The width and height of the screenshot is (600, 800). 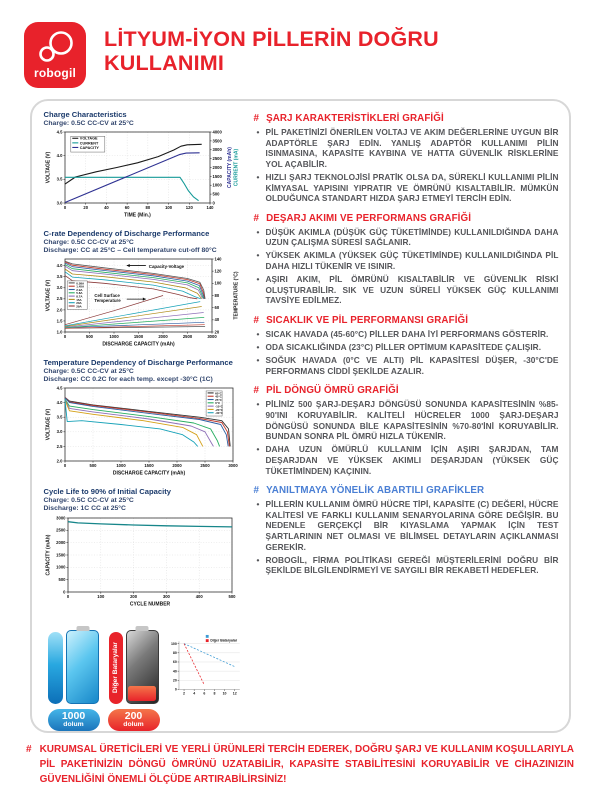 What do you see at coordinates (61, 530) in the screenshot?
I see `svg-text: 2500` at bounding box center [61, 530].